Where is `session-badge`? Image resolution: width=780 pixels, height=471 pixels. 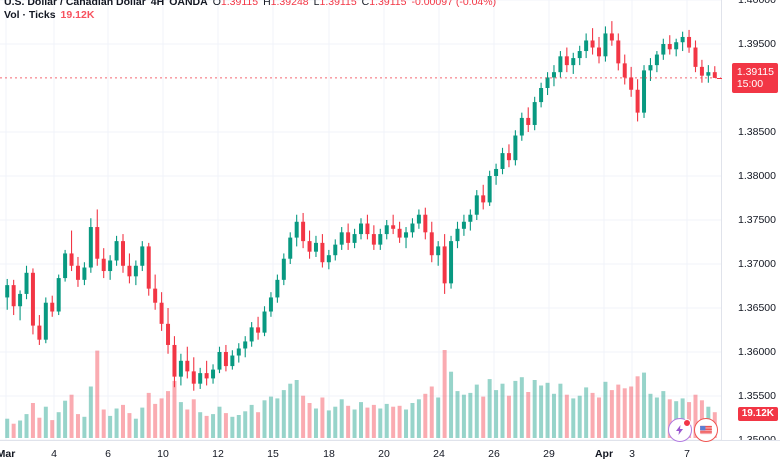
session-badge is located at coordinates (706, 430).